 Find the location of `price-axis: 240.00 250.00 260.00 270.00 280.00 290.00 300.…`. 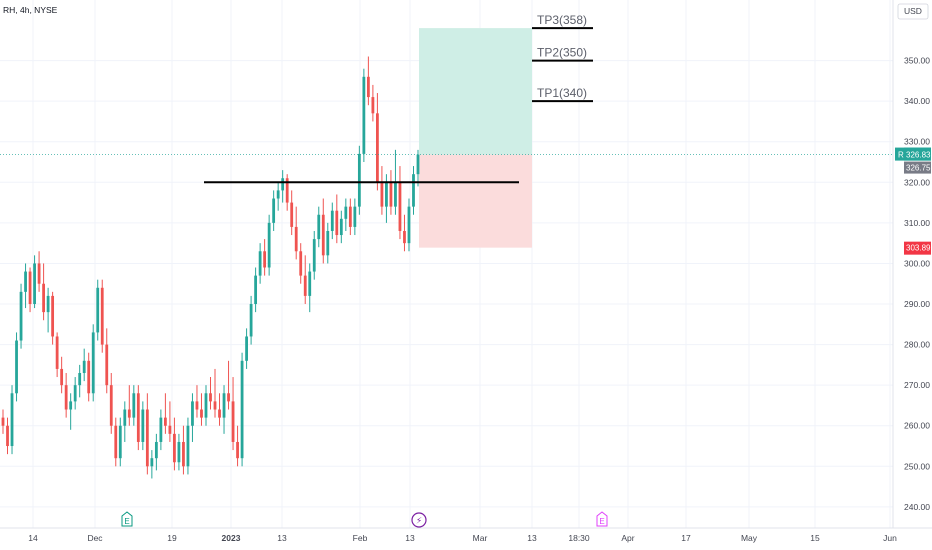

price-axis: 240.00 250.00 260.00 270.00 280.00 290.00 300.… is located at coordinates (913, 284).